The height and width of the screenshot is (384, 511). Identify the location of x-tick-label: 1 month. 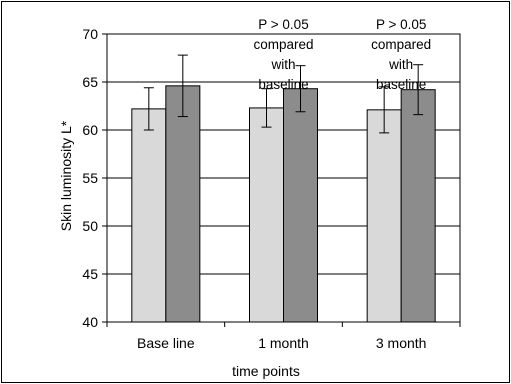
(283, 343).